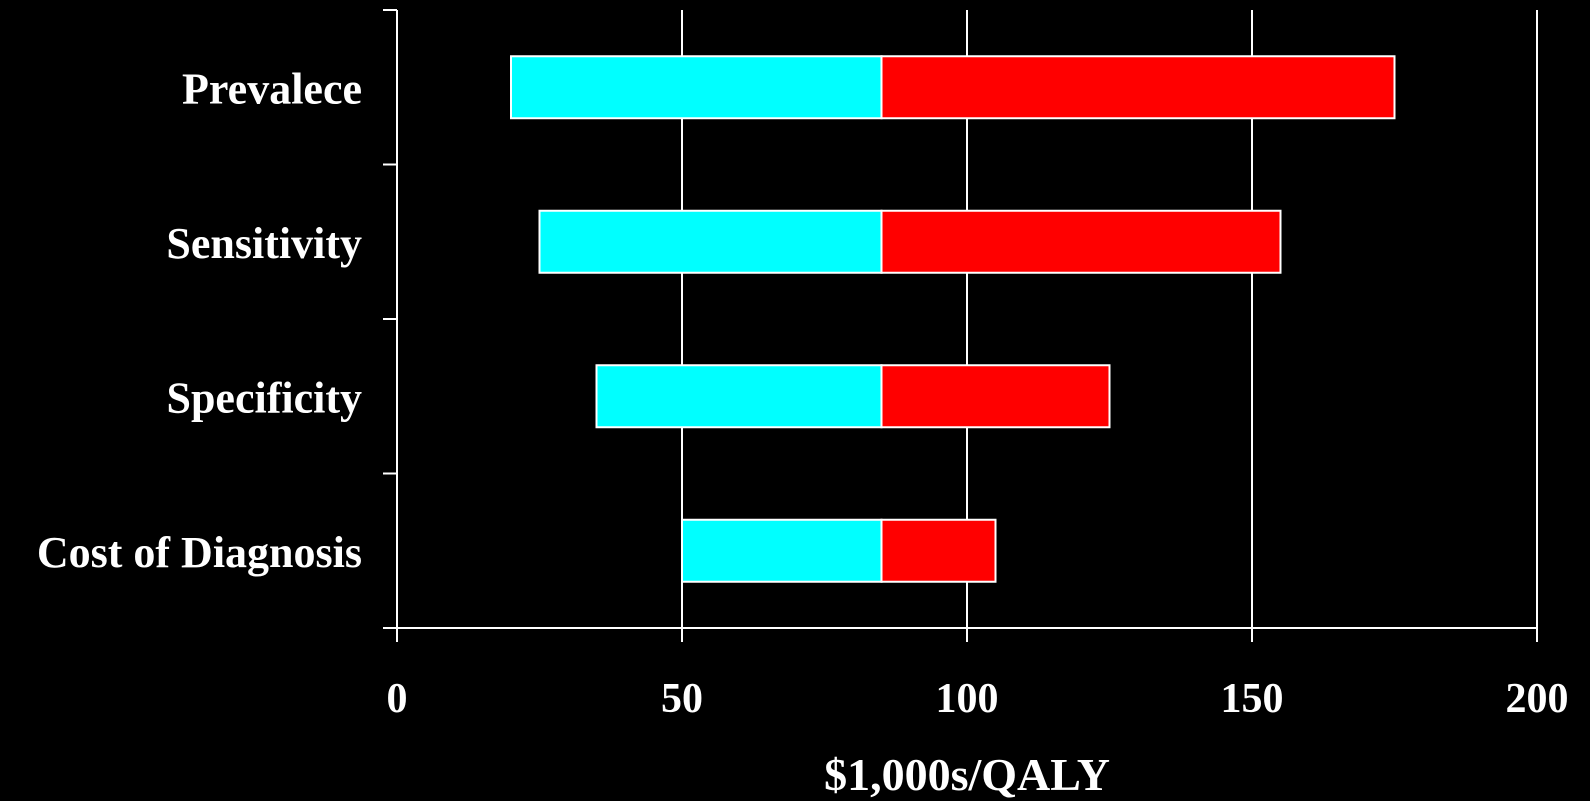  I want to click on x-axis-title: $1,000s/QALY, so click(967, 774).